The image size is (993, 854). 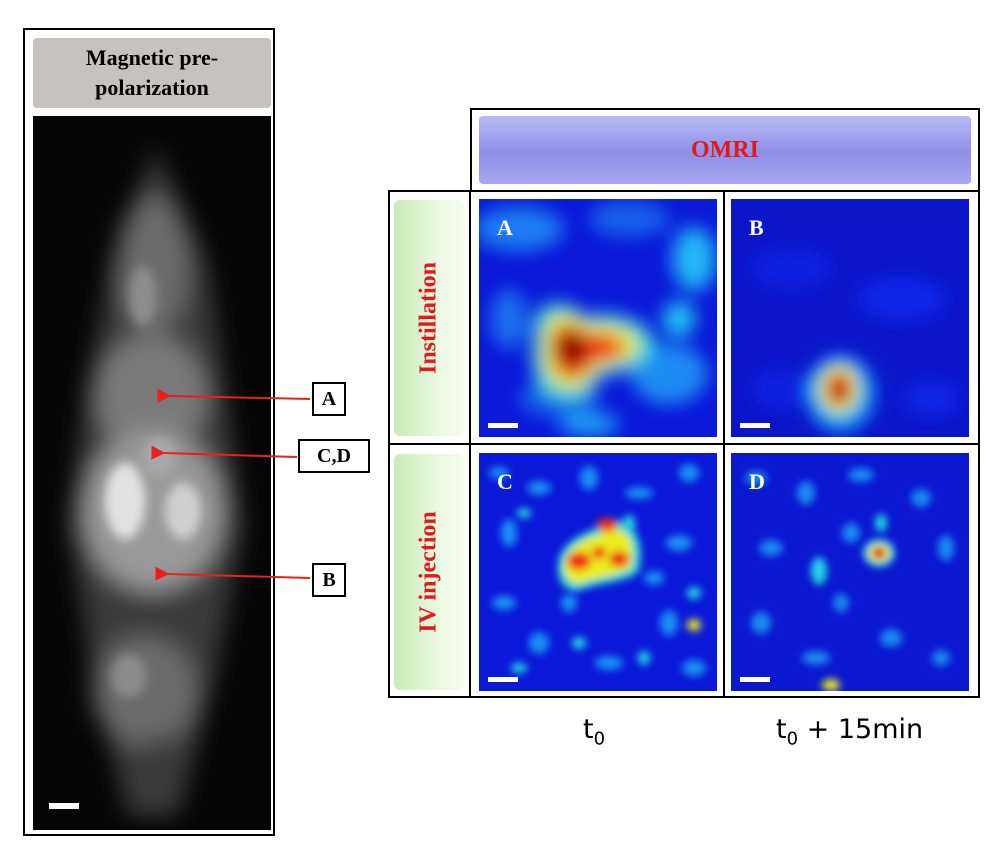 What do you see at coordinates (756, 227) in the screenshot?
I see `panel-label-b: B` at bounding box center [756, 227].